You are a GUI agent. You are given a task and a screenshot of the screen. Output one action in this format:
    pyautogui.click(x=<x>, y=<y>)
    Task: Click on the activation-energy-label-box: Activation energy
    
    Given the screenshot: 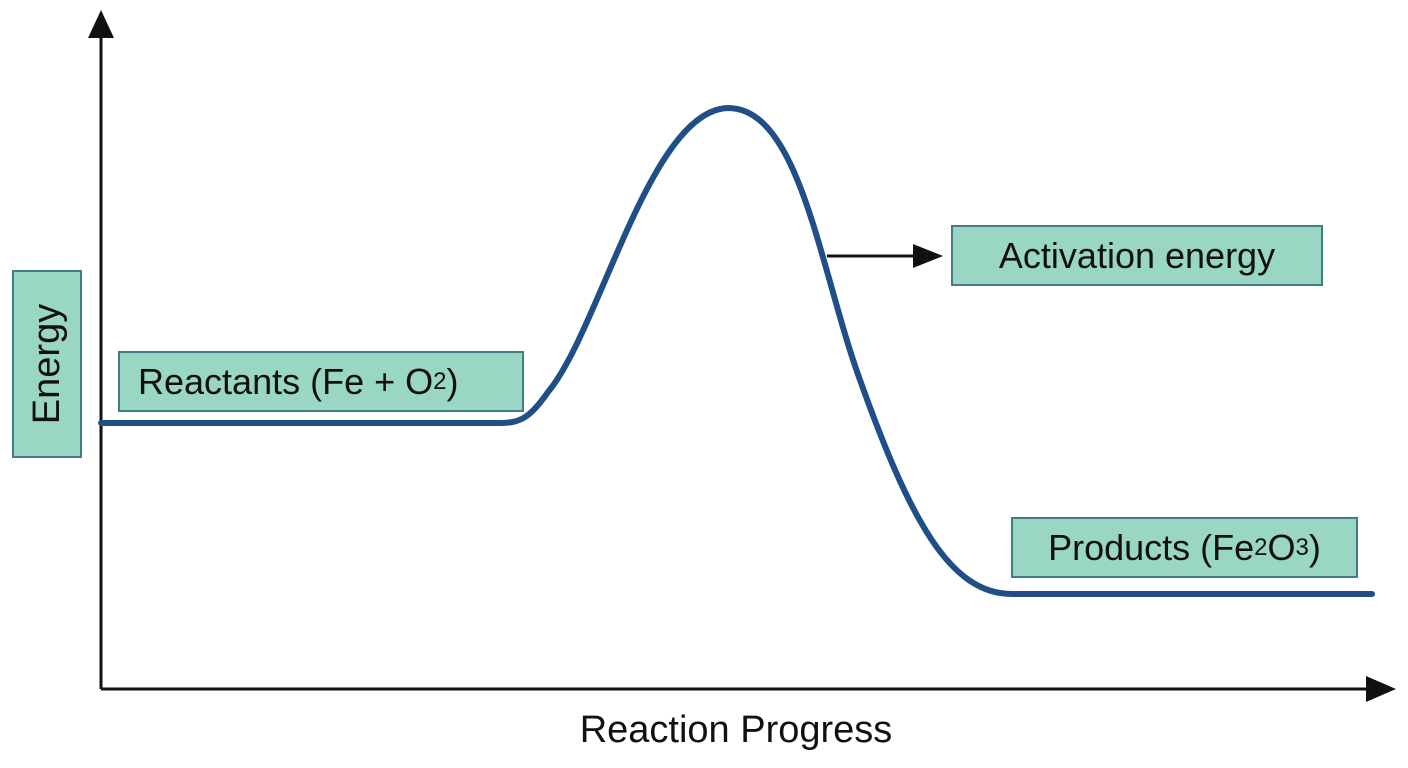 What is the action you would take?
    pyautogui.click(x=1137, y=255)
    